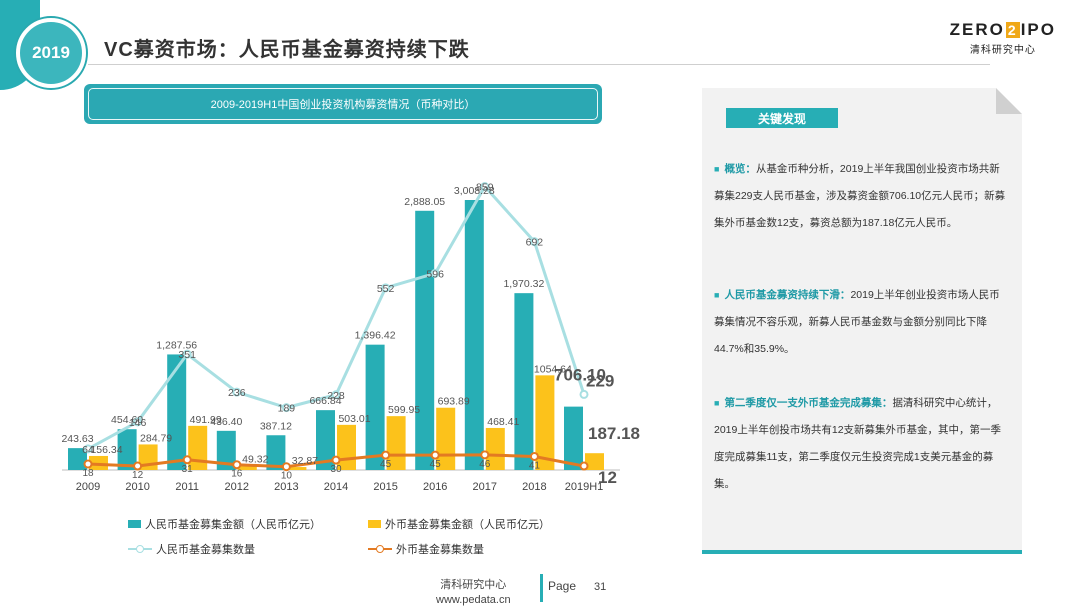 Image resolution: width=1080 pixels, height=608 pixels. Describe the element at coordinates (474, 191) in the screenshot. I see `data-label-rmb-amount: 3,008.28` at that location.